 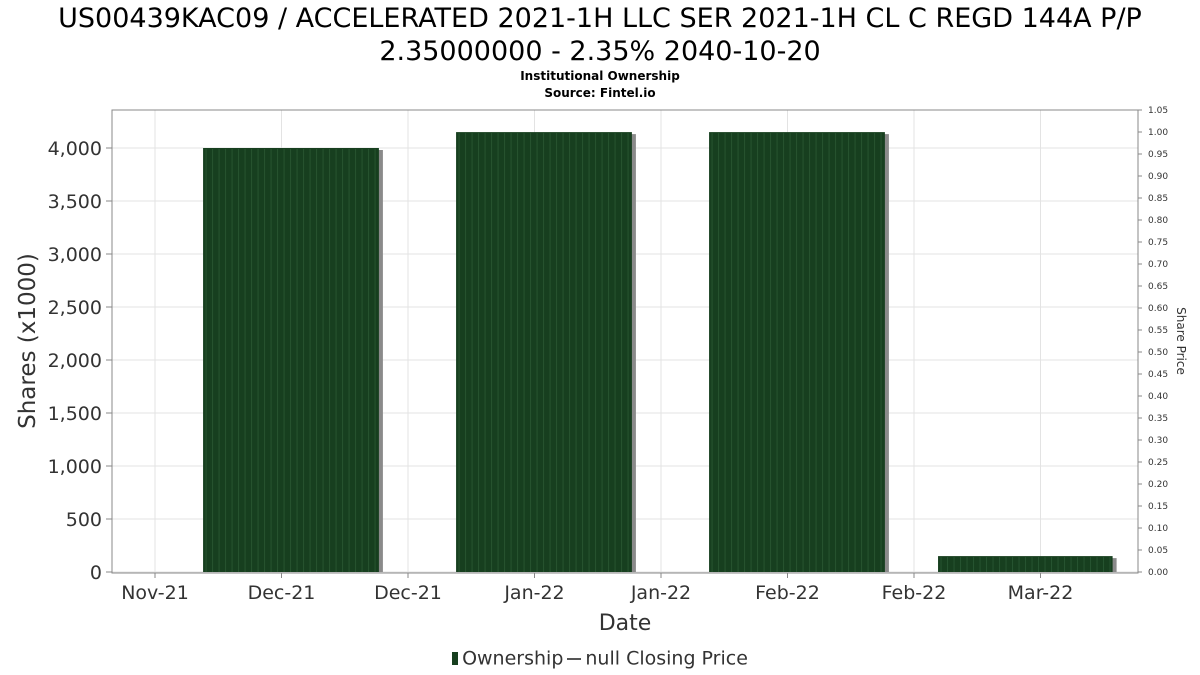 What do you see at coordinates (600, 76) in the screenshot?
I see `chart-subtitle: Institutional Ownership` at bounding box center [600, 76].